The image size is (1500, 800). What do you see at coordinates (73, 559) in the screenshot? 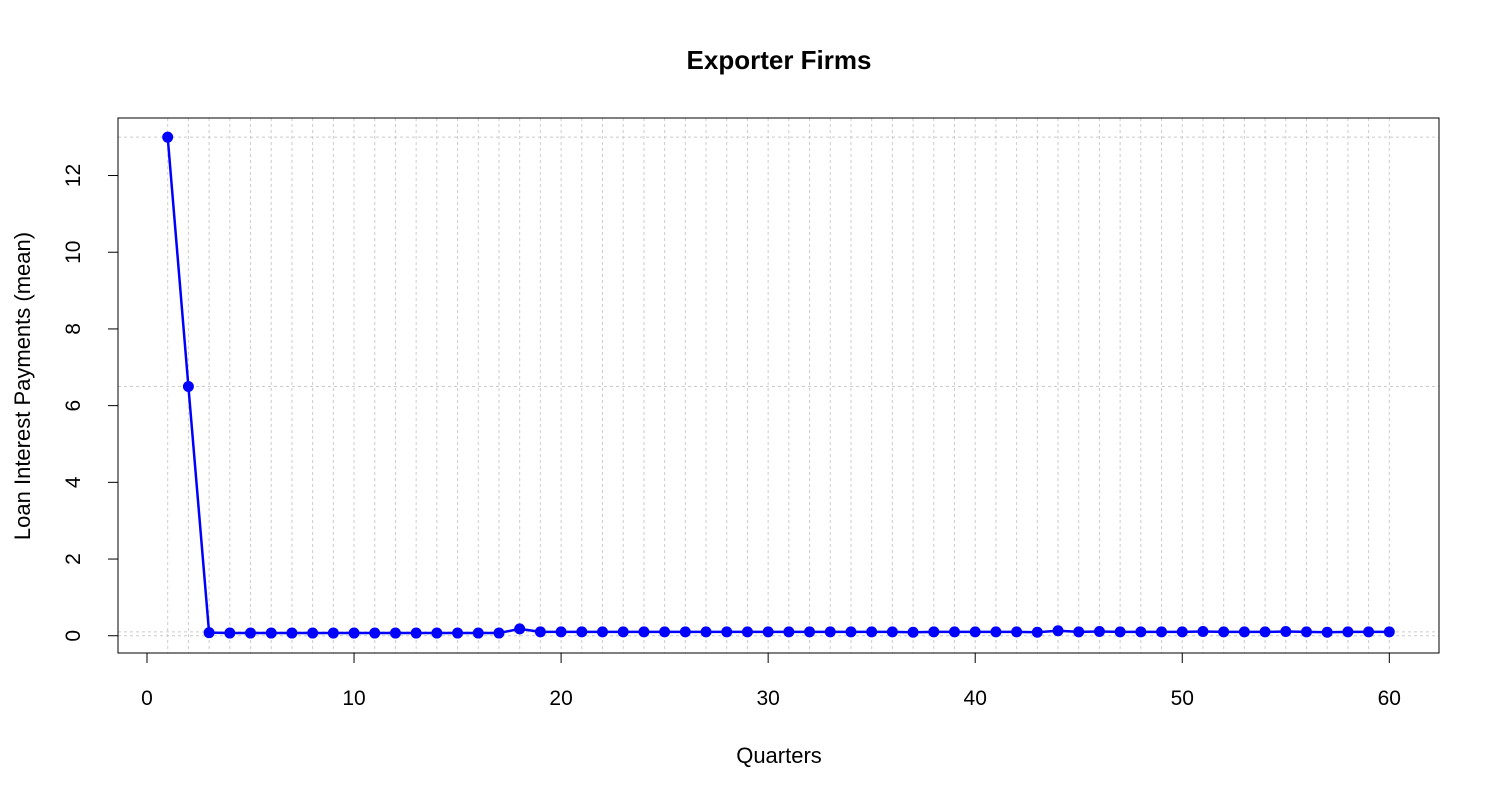
I see `y-tick-label: 2` at bounding box center [73, 559].